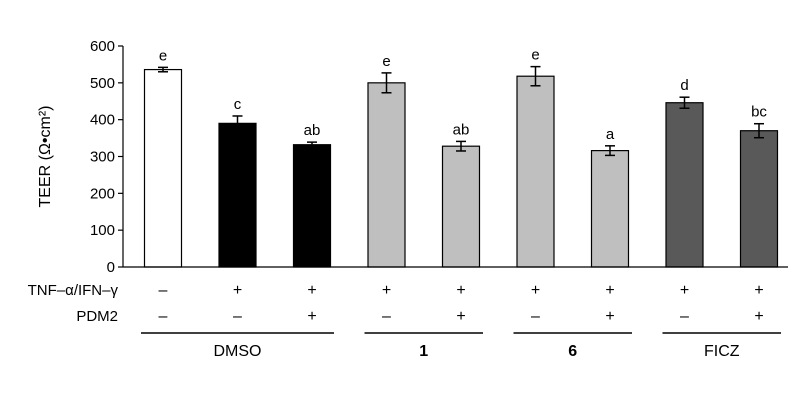 The image size is (800, 400). Describe the element at coordinates (396, 303) in the screenshot. I see `condition-table: TNF–α/IFN–γ PDM2 – – + – + + + – + + + – + + + – + +` at that location.